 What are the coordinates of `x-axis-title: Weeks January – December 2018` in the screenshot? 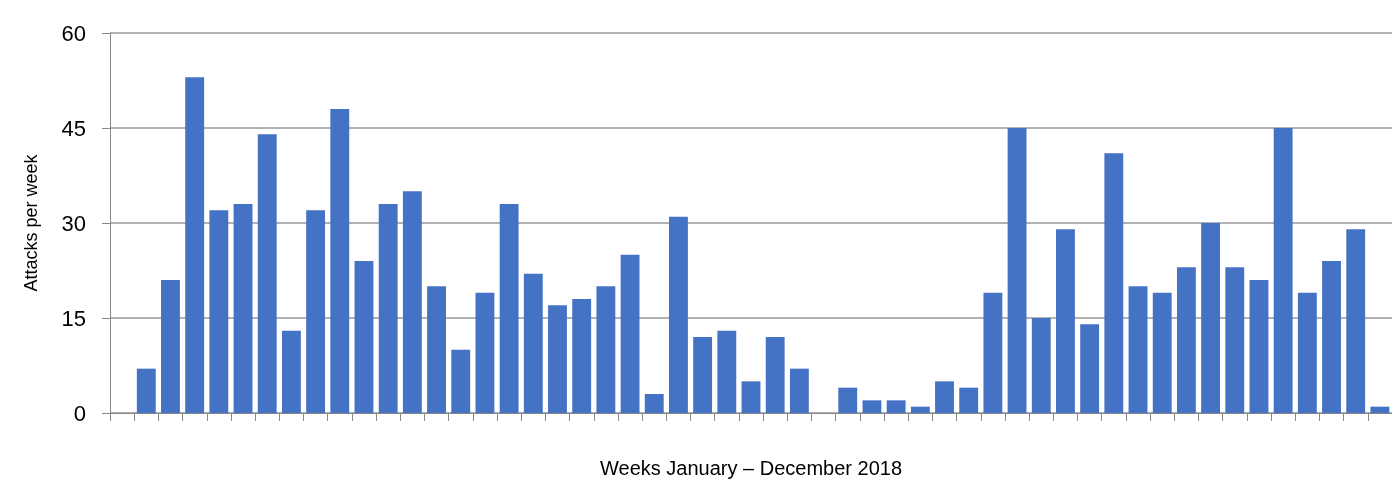 It's located at (751, 468).